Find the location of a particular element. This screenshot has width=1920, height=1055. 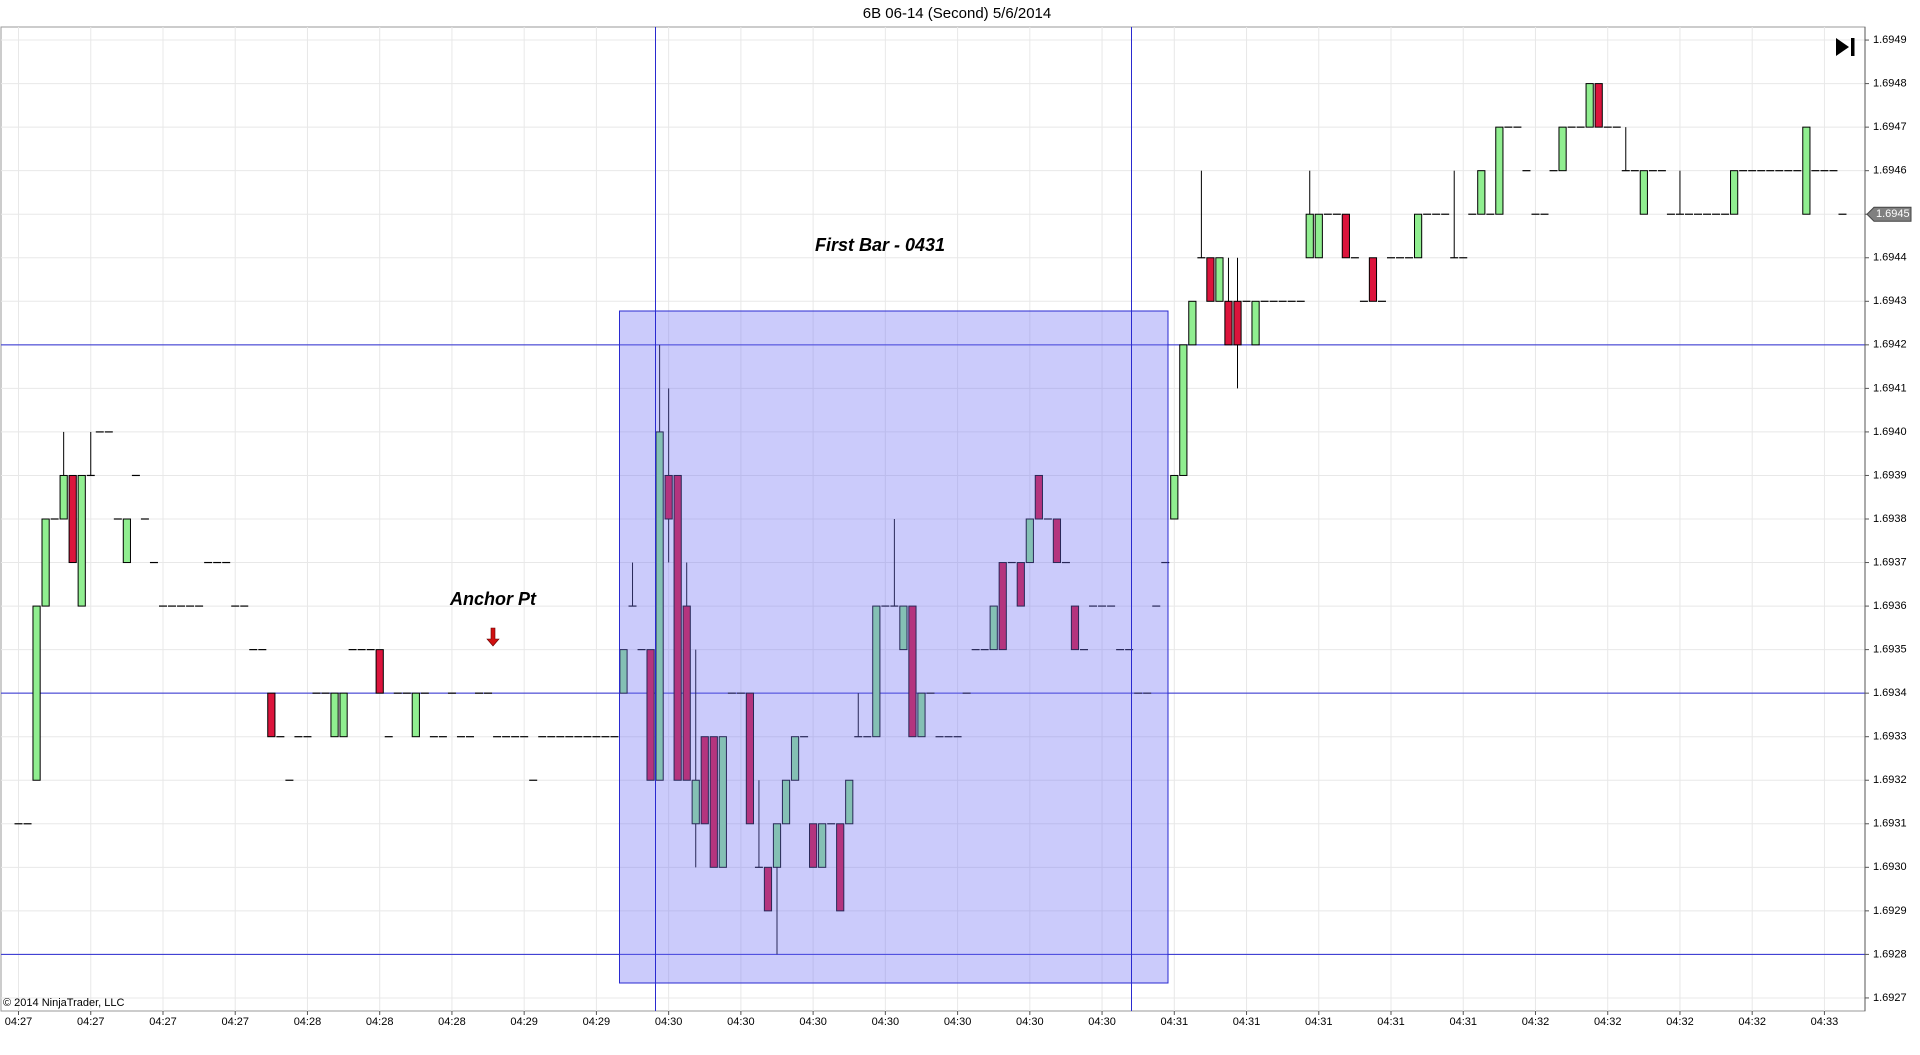

last-price-tag is located at coordinates (1889, 214).